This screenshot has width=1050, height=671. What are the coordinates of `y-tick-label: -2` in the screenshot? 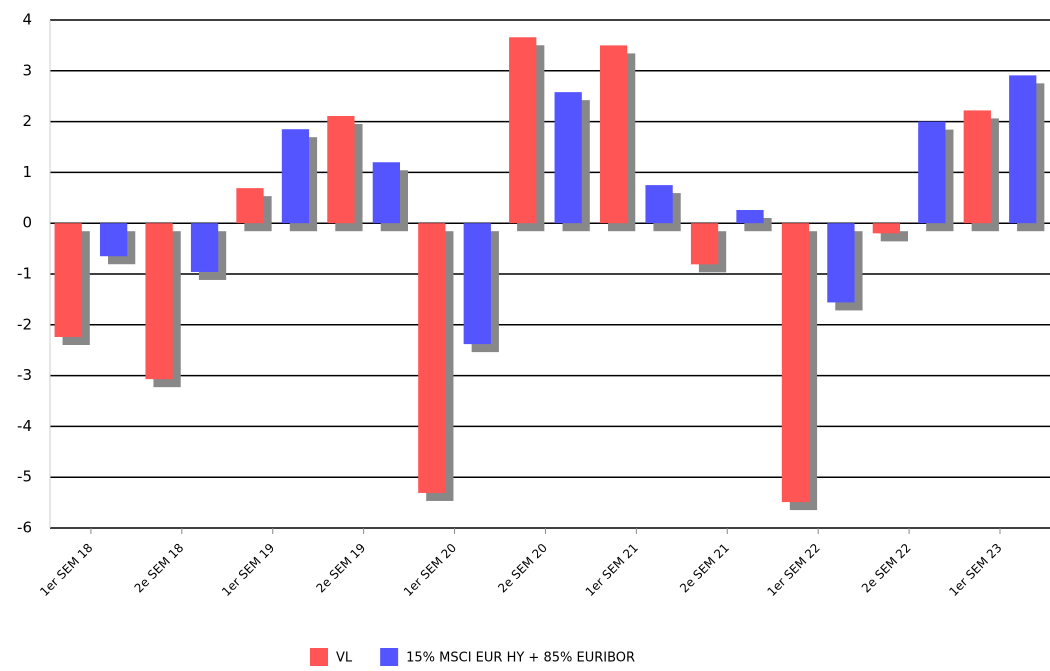 It's located at (24, 324).